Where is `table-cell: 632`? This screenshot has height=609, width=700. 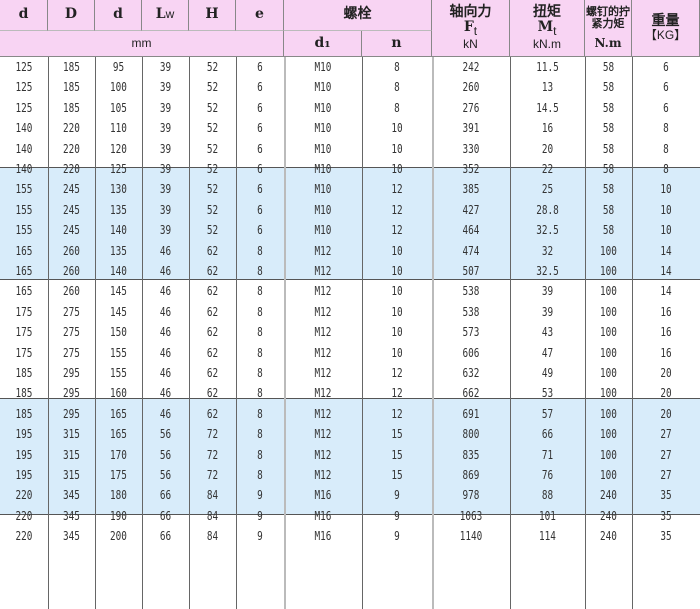 table-cell: 632 is located at coordinates (471, 373).